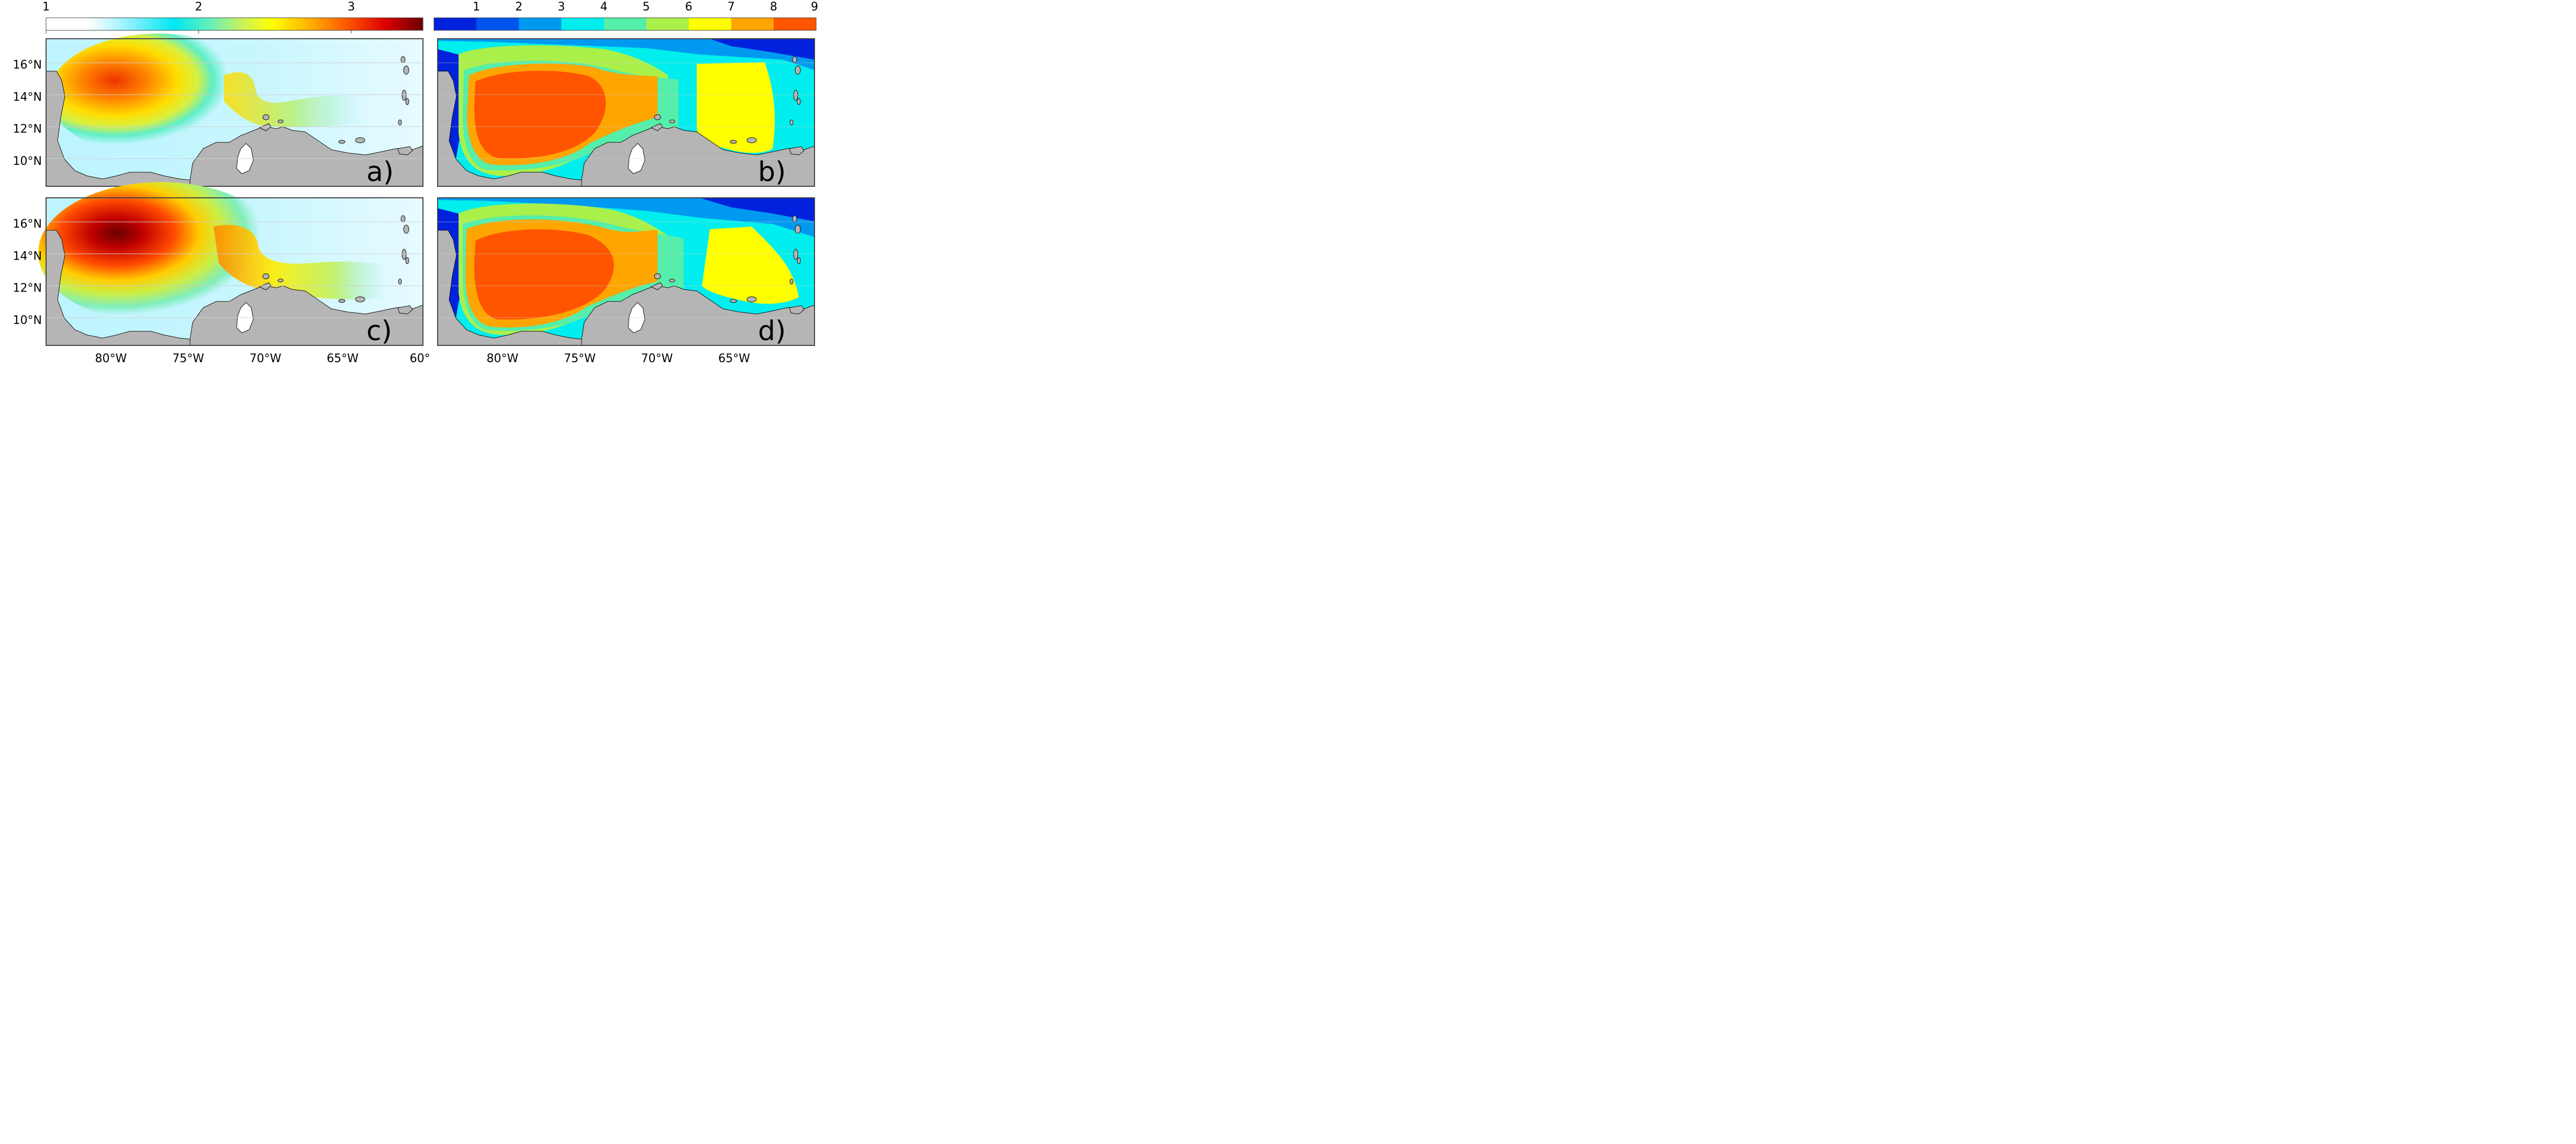 The width and height of the screenshot is (2576, 1144). Describe the element at coordinates (230, 264) in the screenshot. I see `panel-c: c)` at that location.